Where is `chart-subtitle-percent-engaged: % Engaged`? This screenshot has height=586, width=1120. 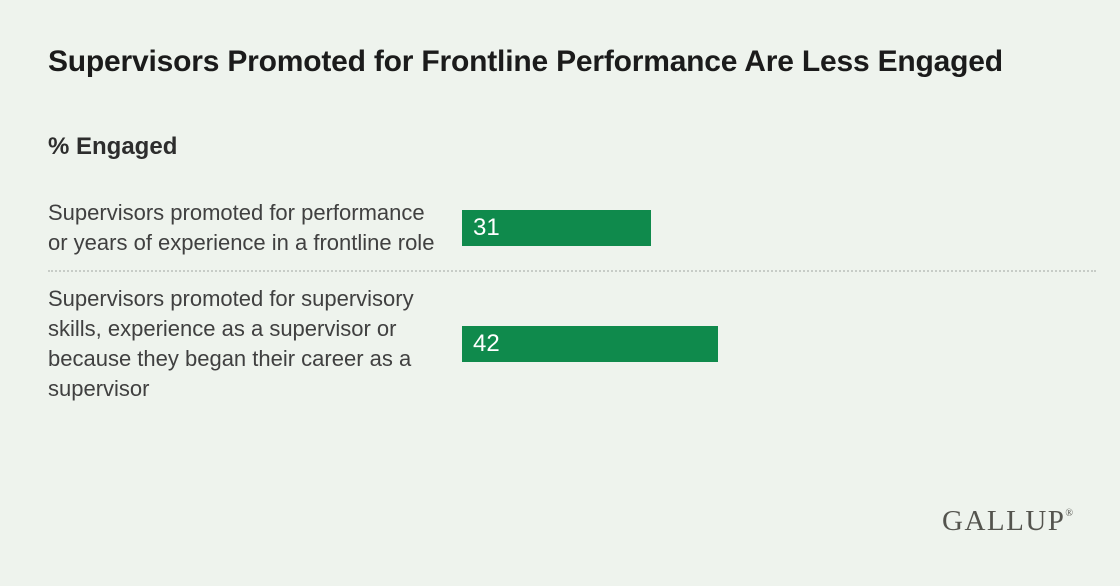
chart-subtitle-percent-engaged: % Engaged is located at coordinates (113, 146).